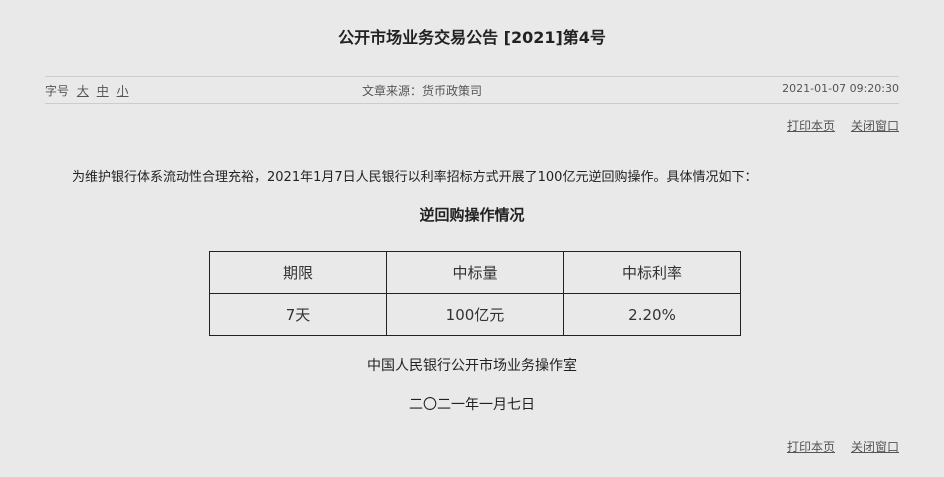 This screenshot has width=944, height=477. I want to click on table-header-row: 期限 中标量 中标利率, so click(475, 272).